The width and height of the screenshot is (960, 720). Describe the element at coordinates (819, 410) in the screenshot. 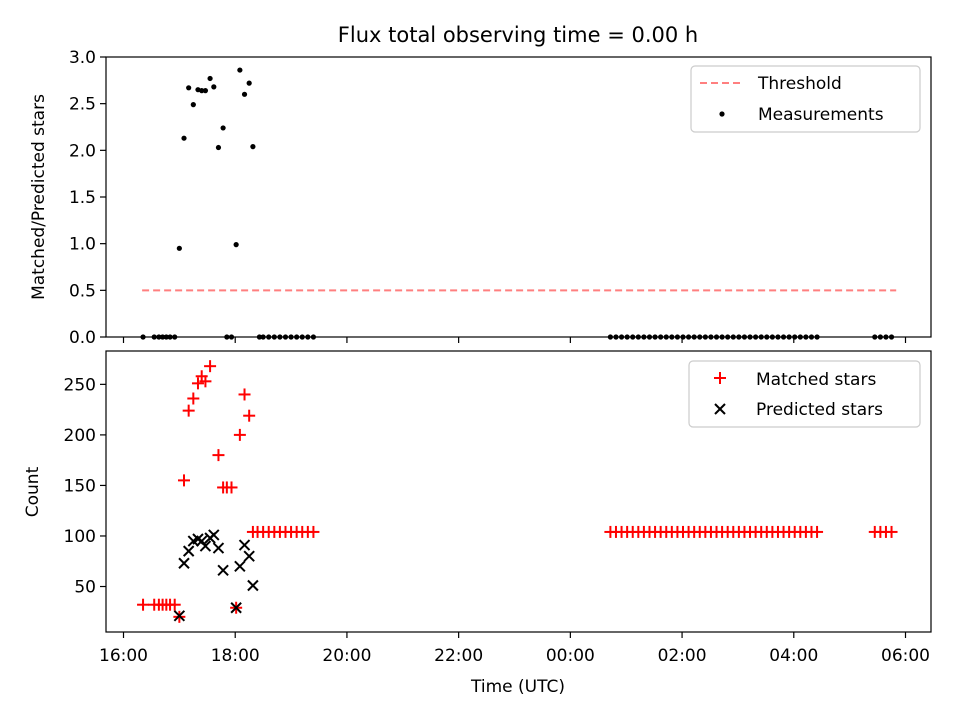

I see `legend-predicted-label: Predicted stars` at that location.